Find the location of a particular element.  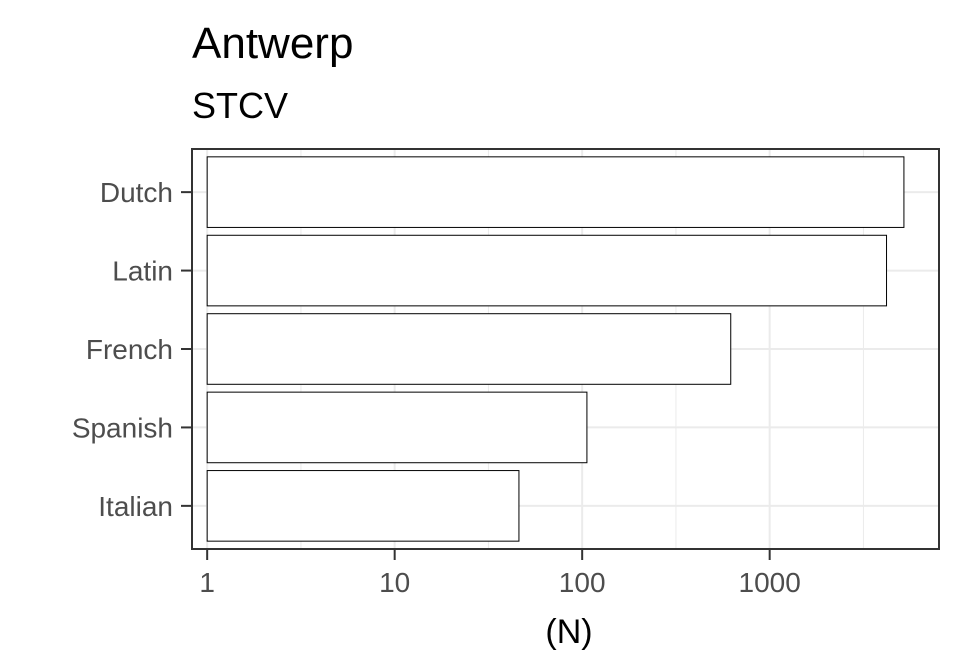

bar-italian is located at coordinates (363, 506).